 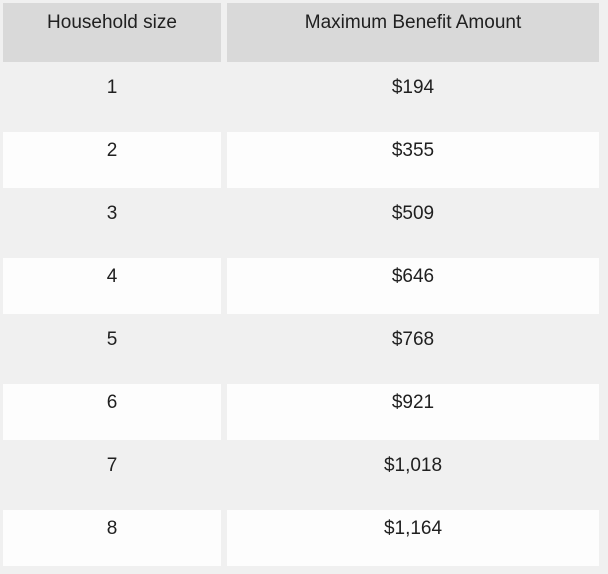 What do you see at coordinates (112, 223) in the screenshot?
I see `household-size-cell: 3` at bounding box center [112, 223].